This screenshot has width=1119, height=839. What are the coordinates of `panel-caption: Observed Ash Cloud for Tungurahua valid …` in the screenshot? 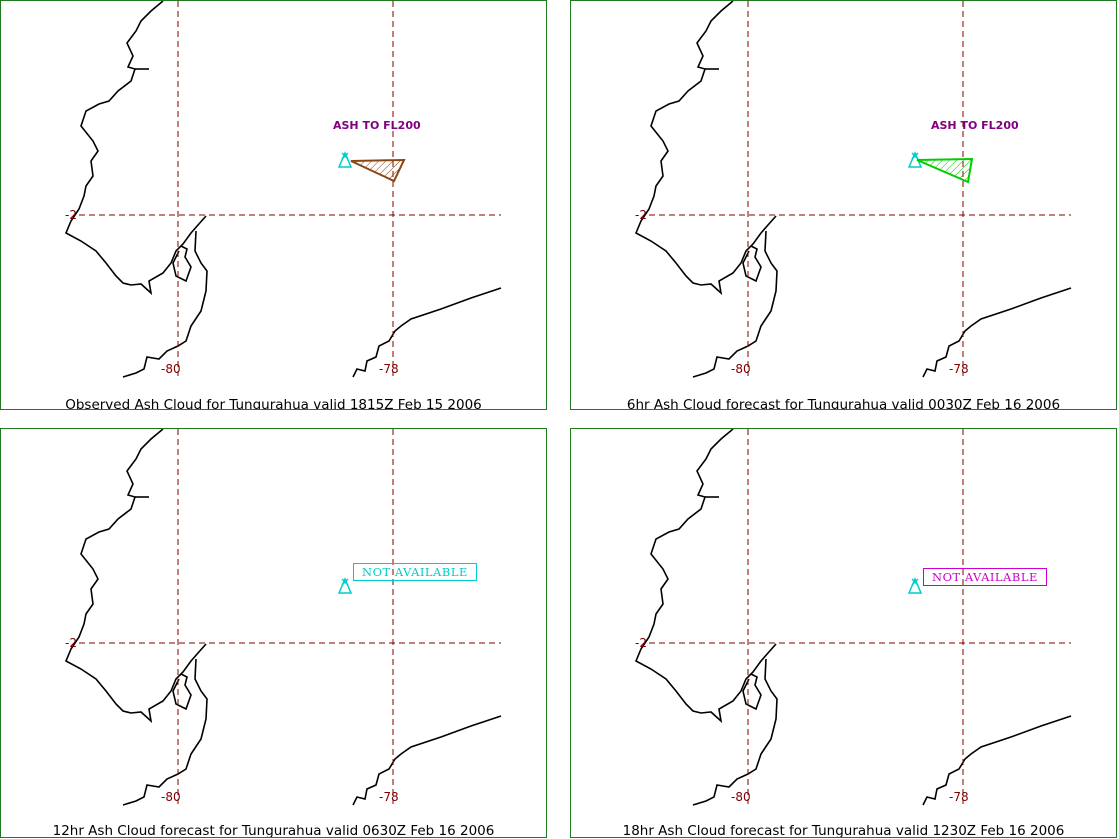 It's located at (273, 403).